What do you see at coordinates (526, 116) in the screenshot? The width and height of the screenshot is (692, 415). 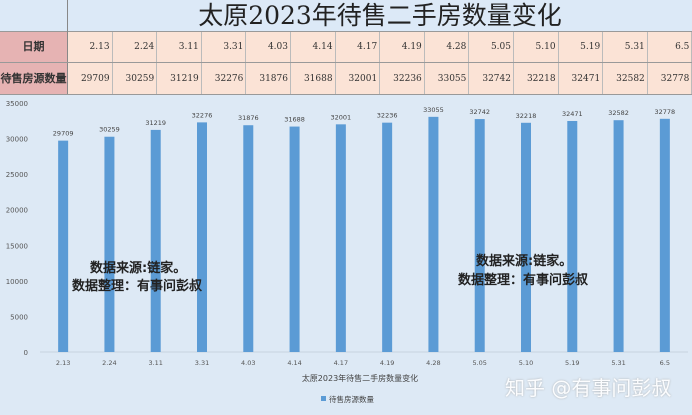 I see `data-label: 32218` at bounding box center [526, 116].